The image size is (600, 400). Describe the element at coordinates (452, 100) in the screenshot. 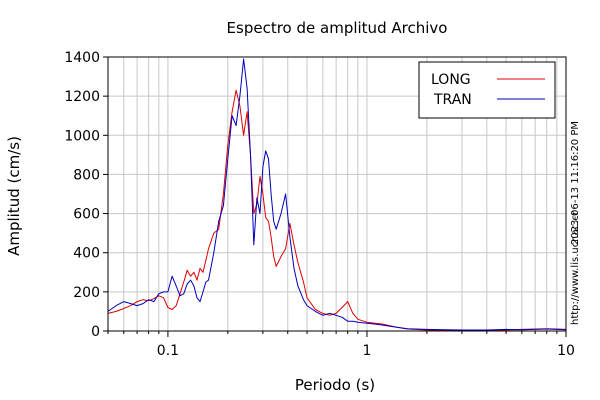

I see `legend-label-tran: TRAN` at that location.